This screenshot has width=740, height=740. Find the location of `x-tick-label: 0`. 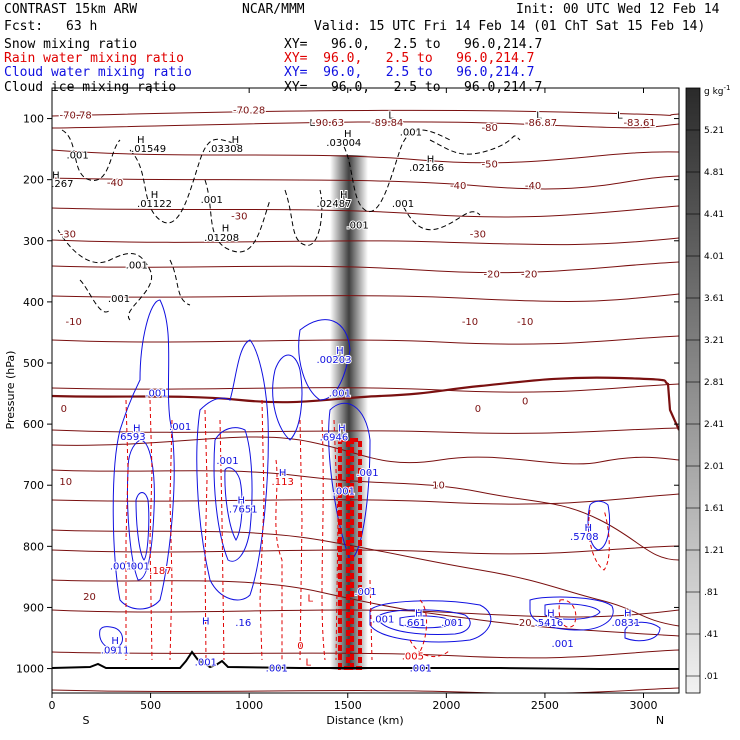

x-tick-label: 0 is located at coordinates (52, 705).